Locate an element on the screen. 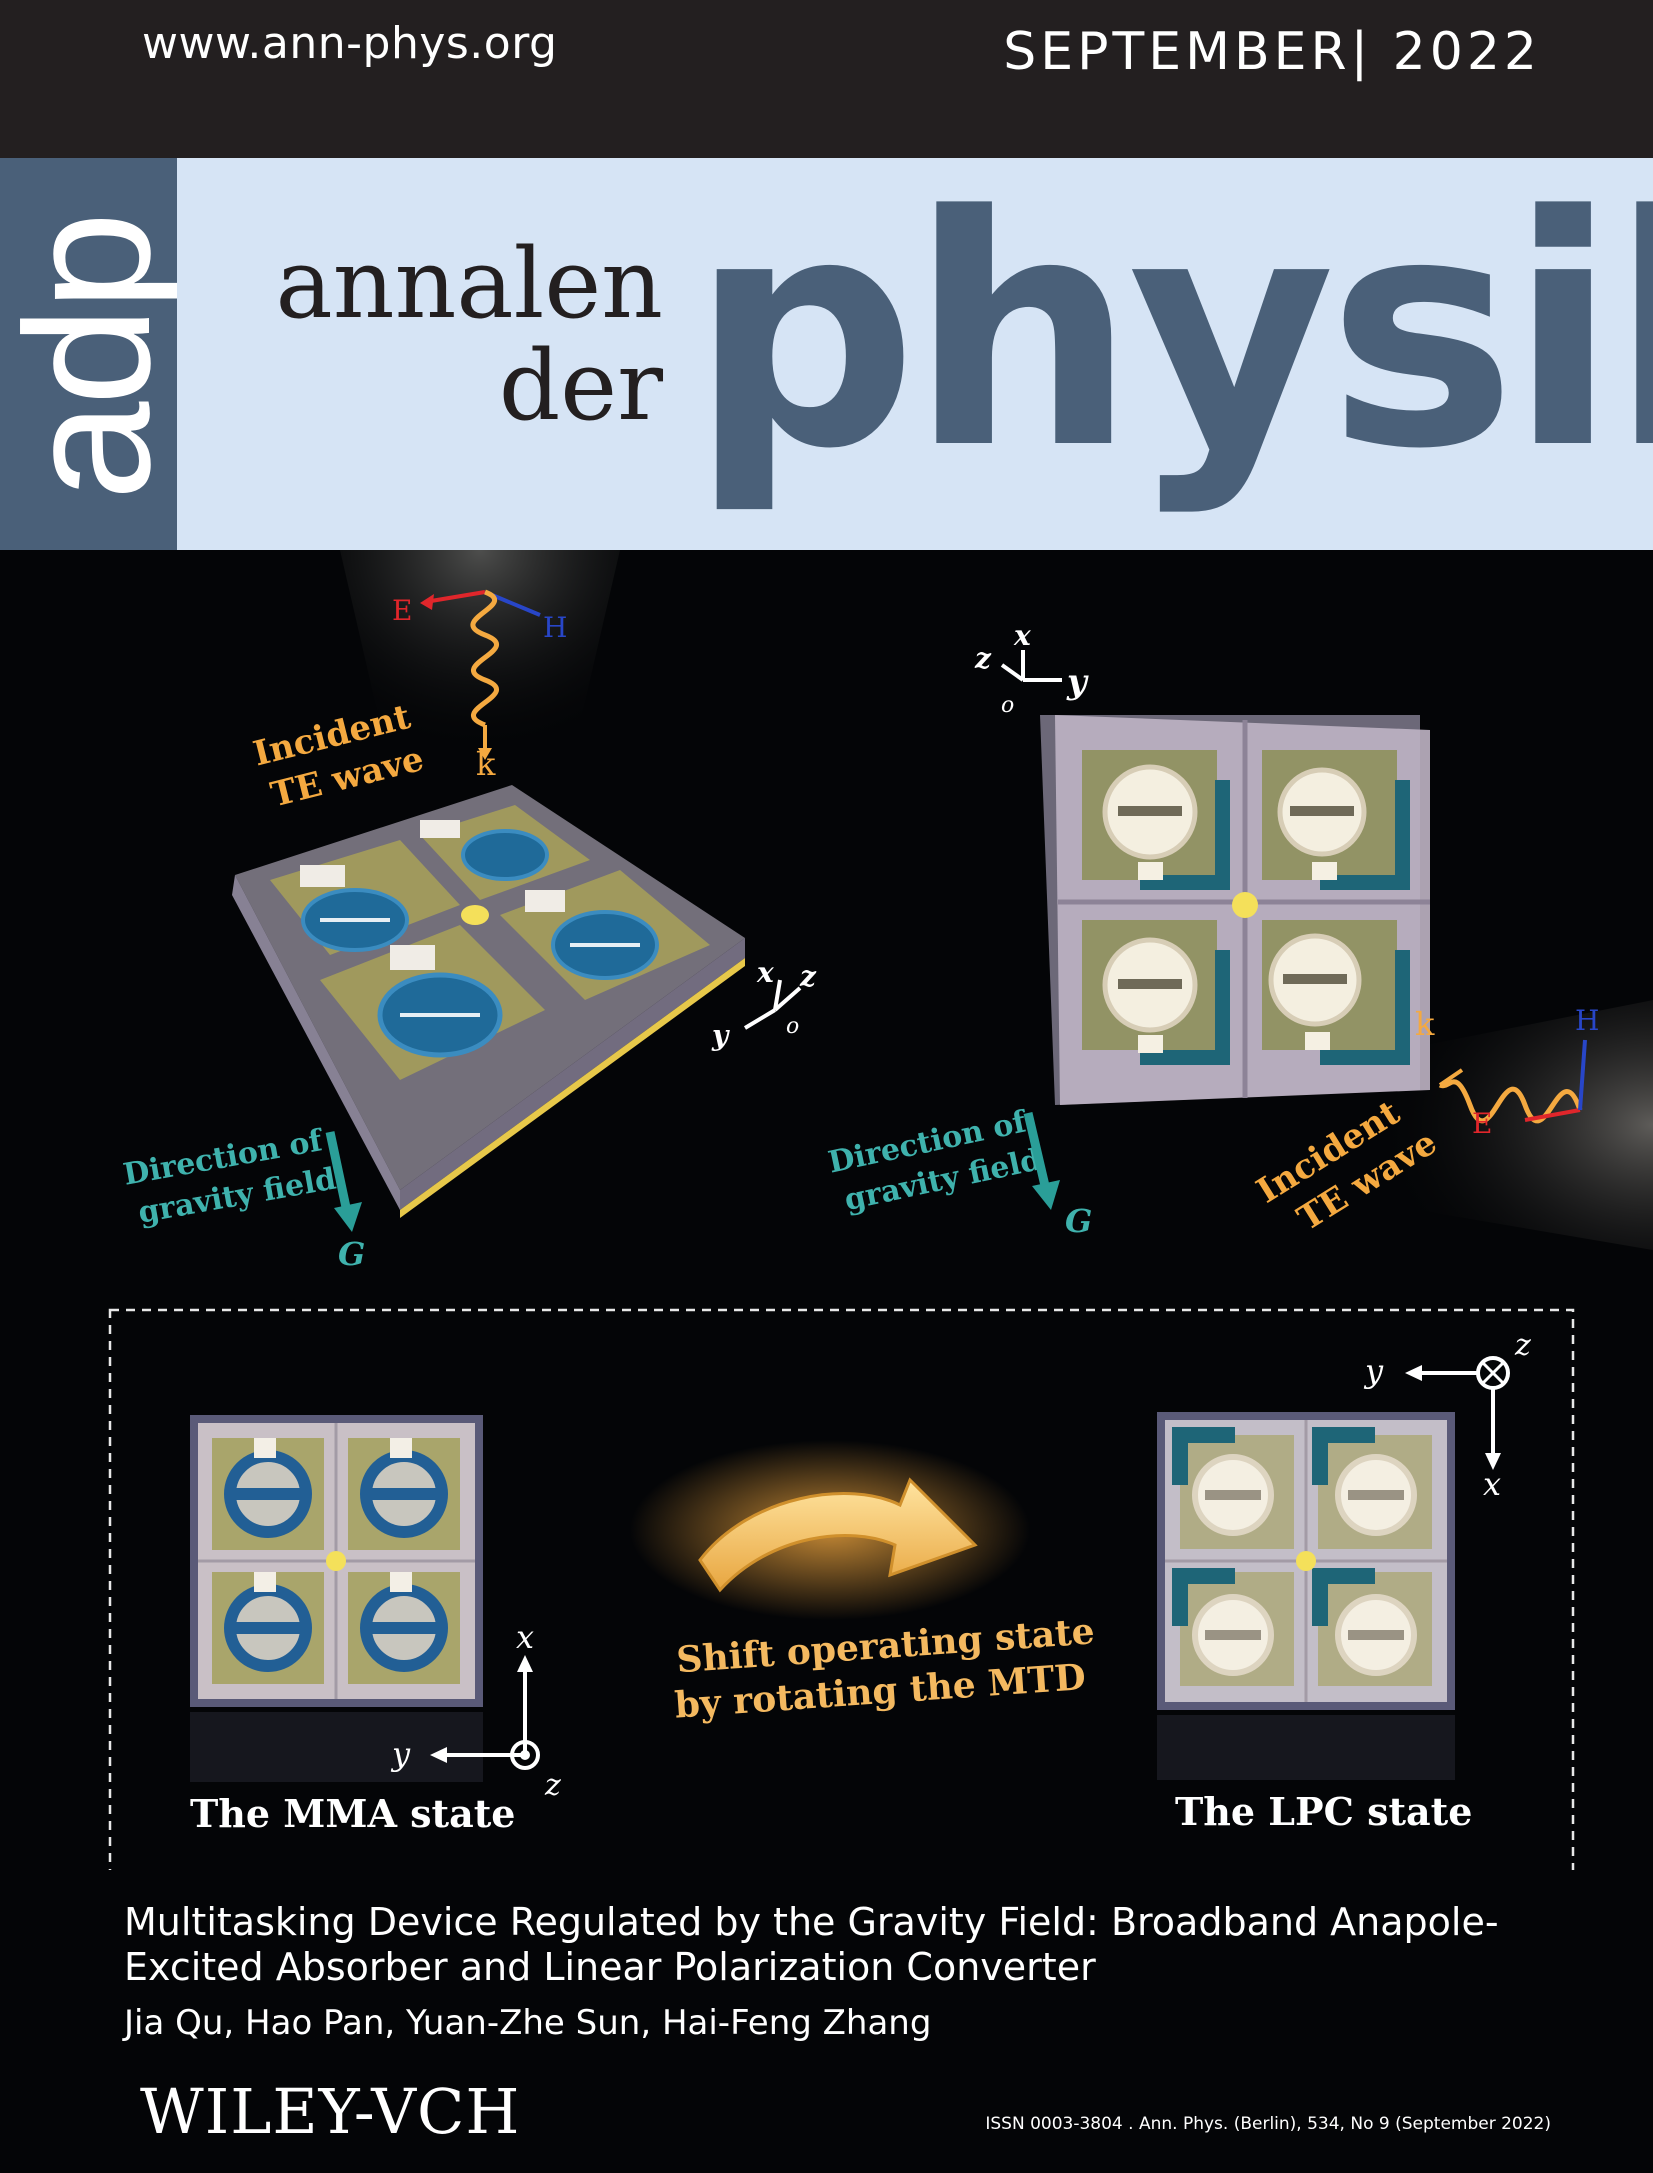 The height and width of the screenshot is (2173, 1653). adp-logo: adp is located at coordinates (88, 358).